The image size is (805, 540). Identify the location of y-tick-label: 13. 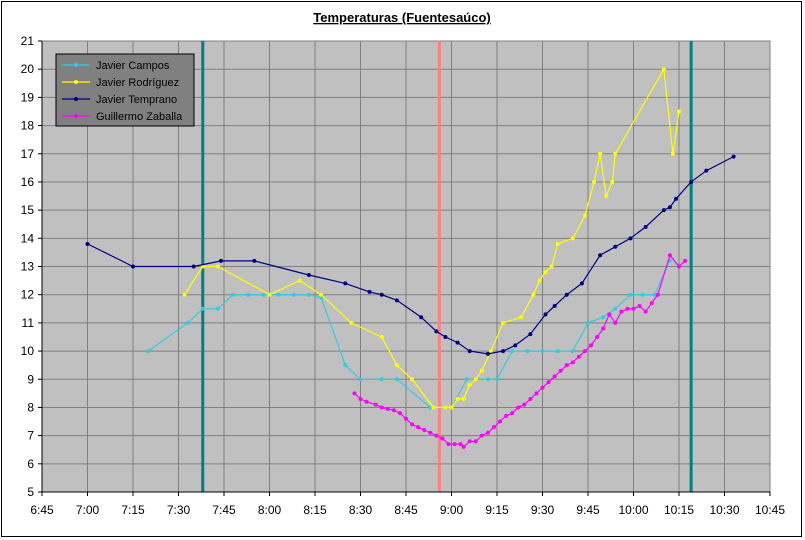
(28, 267).